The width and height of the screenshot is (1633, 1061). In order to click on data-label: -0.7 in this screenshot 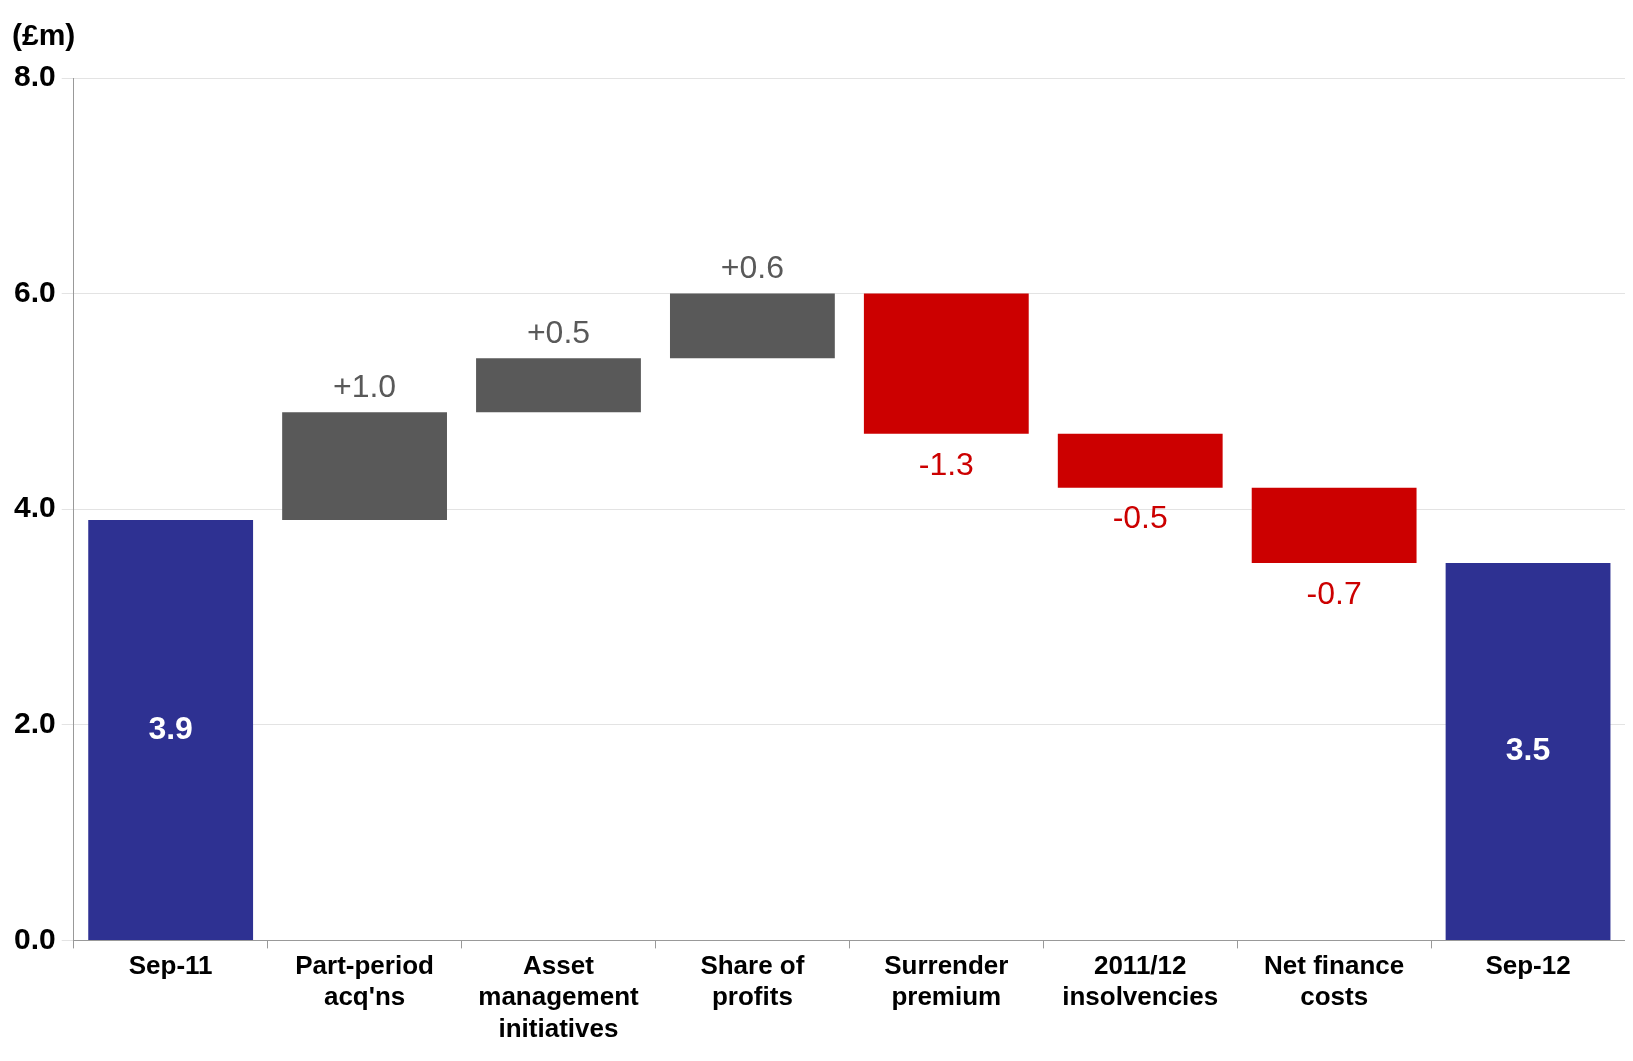, I will do `click(1334, 592)`.